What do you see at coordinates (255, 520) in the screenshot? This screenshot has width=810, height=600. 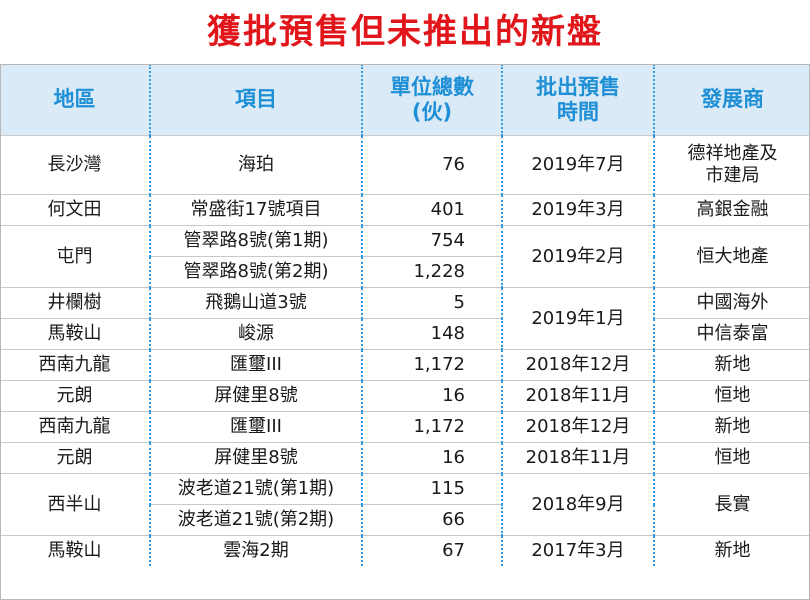 I see `cell-project: 波老道21號(第2期)` at bounding box center [255, 520].